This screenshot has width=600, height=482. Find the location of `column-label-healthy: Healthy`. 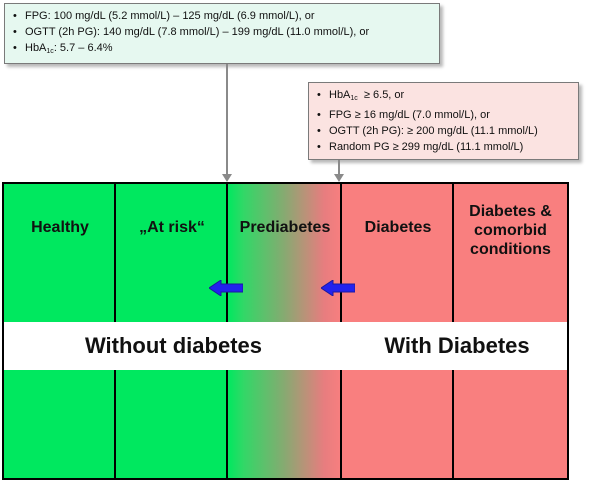

column-label-healthy: Healthy is located at coordinates (60, 227).